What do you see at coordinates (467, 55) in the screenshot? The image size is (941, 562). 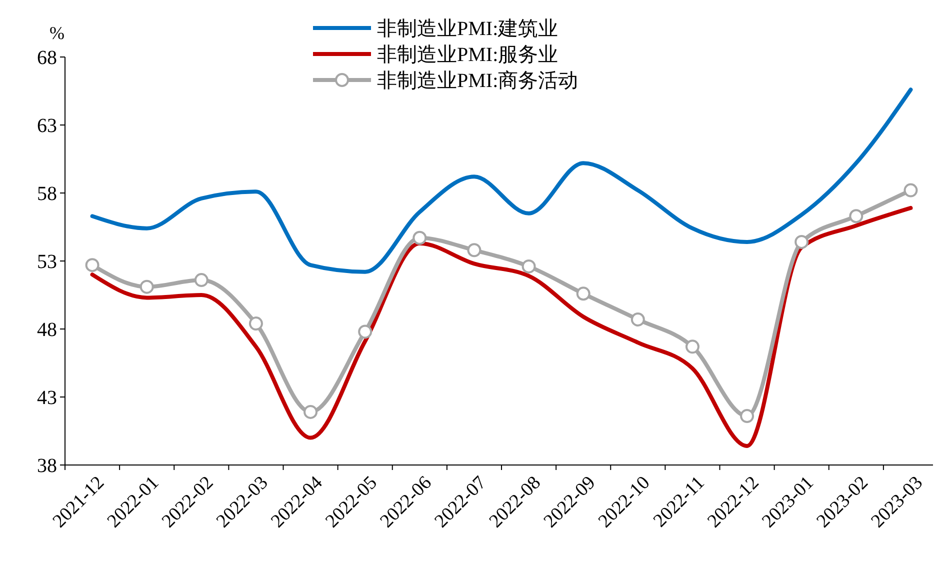 I see `legend-label: 非制造业PMI:服务业` at bounding box center [467, 55].